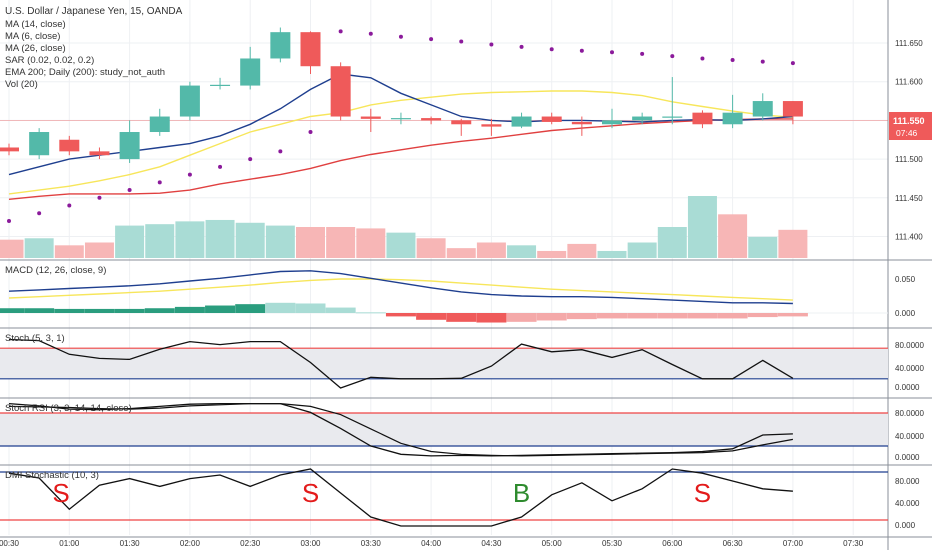 This screenshot has width=932, height=555. I want to click on legend-ma14: MA (14, close), so click(35, 24).